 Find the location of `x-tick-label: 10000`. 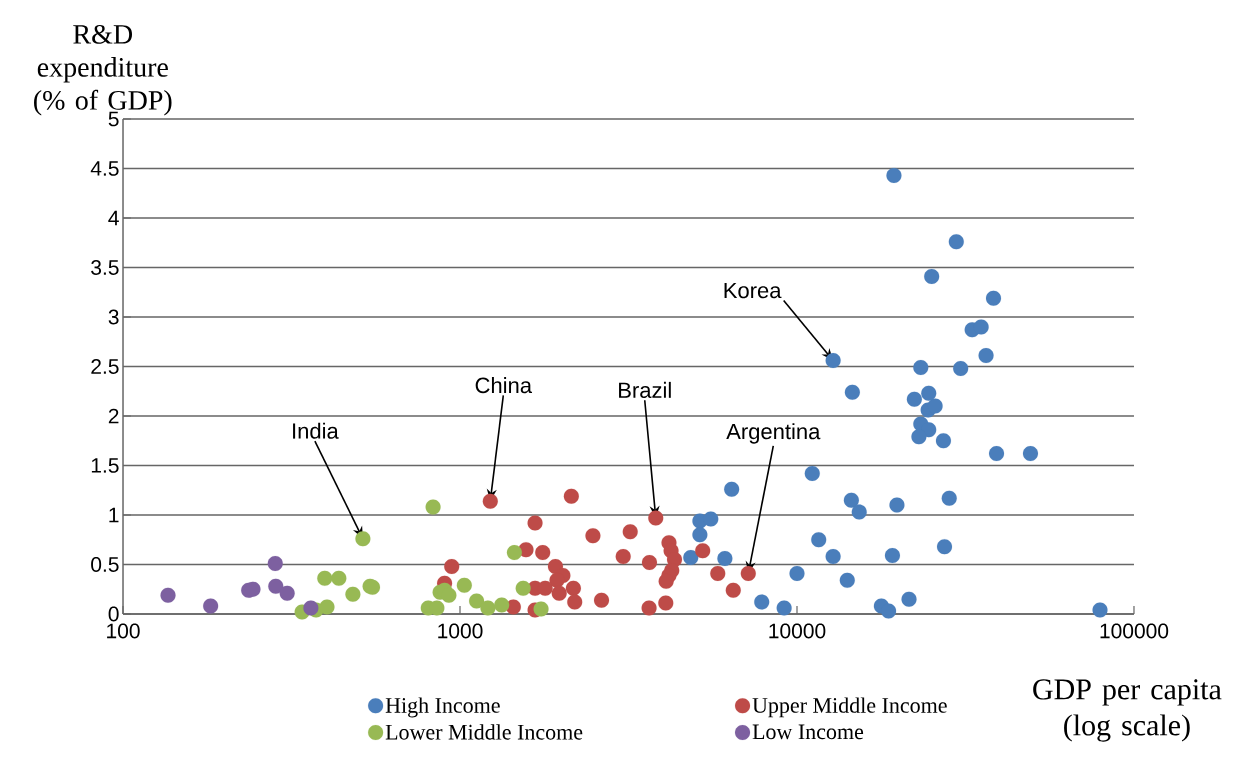

x-tick-label: 10000 is located at coordinates (797, 631).